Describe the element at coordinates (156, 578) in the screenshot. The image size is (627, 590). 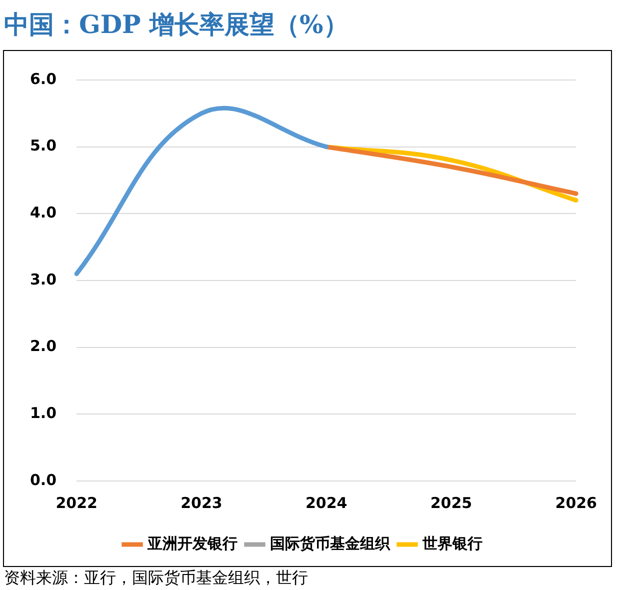
I see `text: 资料来源：亚行，国际货币基金组织，世行` at that location.